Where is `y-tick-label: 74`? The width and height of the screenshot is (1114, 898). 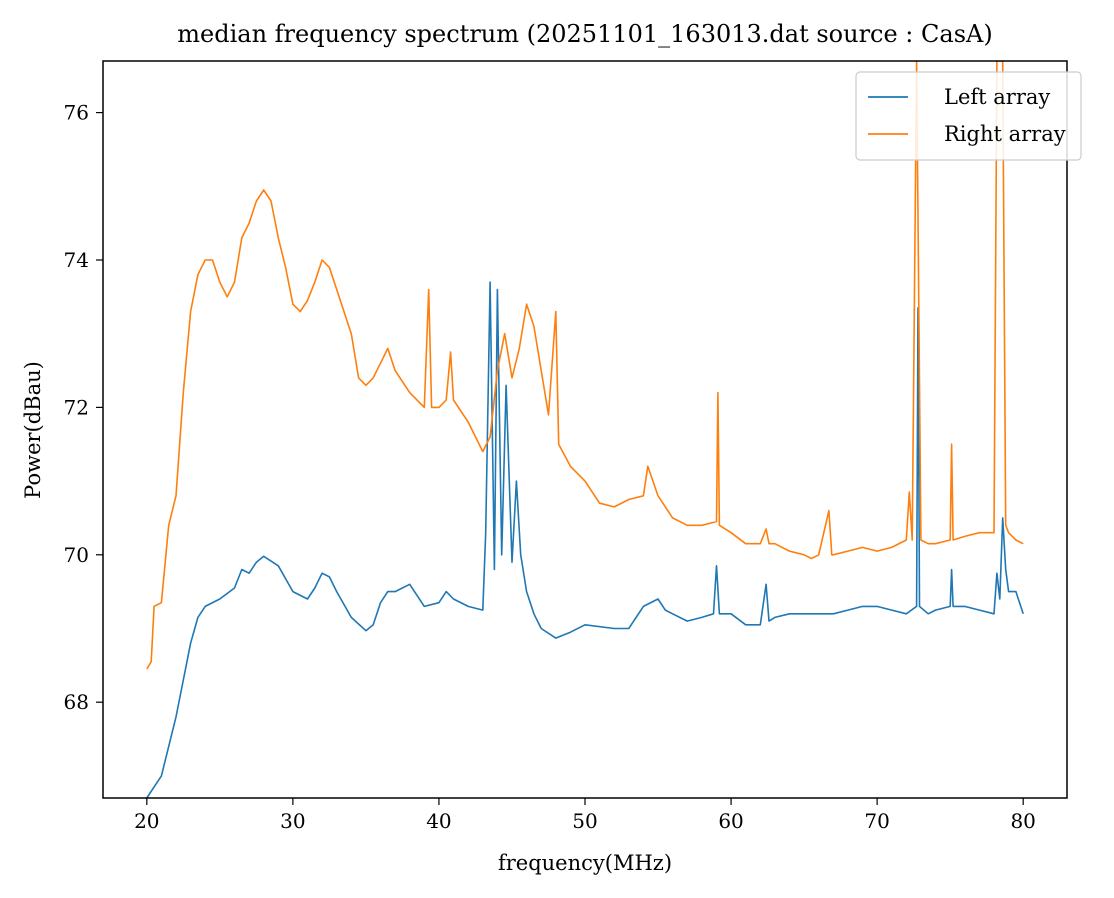 y-tick-label: 74 is located at coordinates (76, 260).